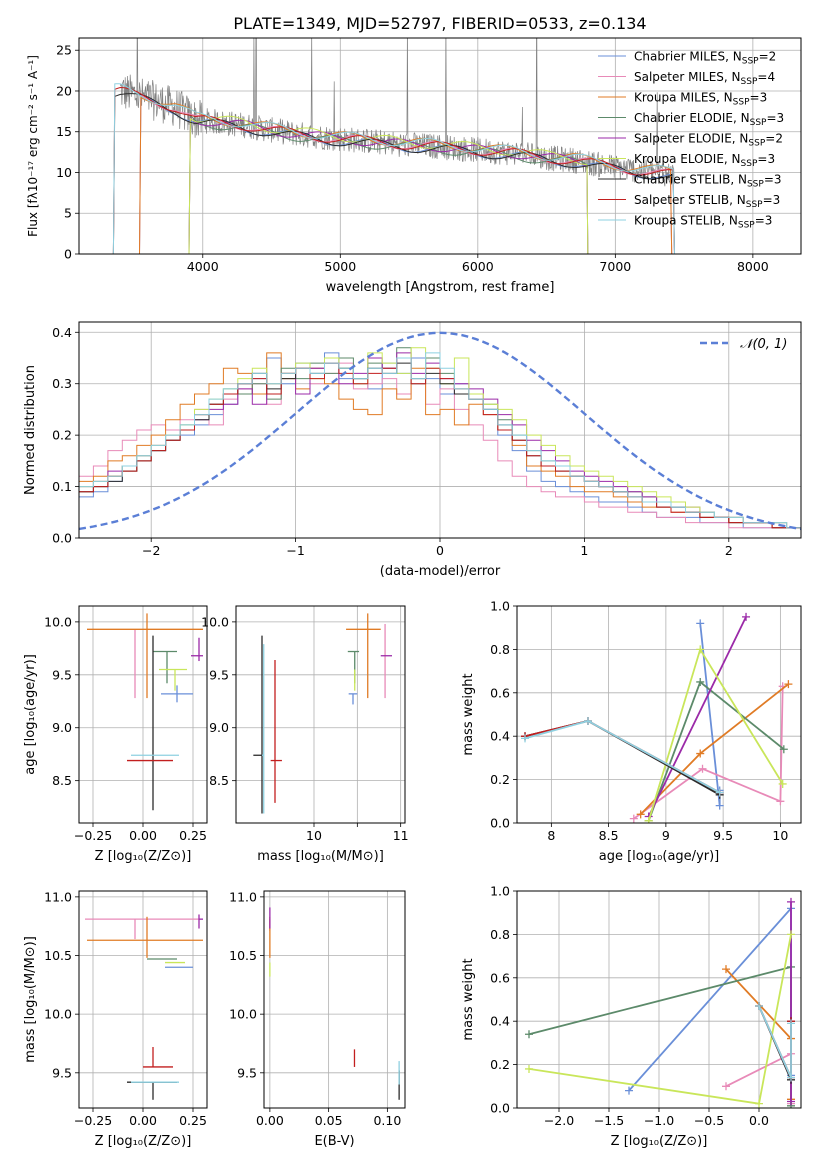  What do you see at coordinates (609, 1120) in the screenshot?
I see `x-tick-label: −1.5` at bounding box center [609, 1120].